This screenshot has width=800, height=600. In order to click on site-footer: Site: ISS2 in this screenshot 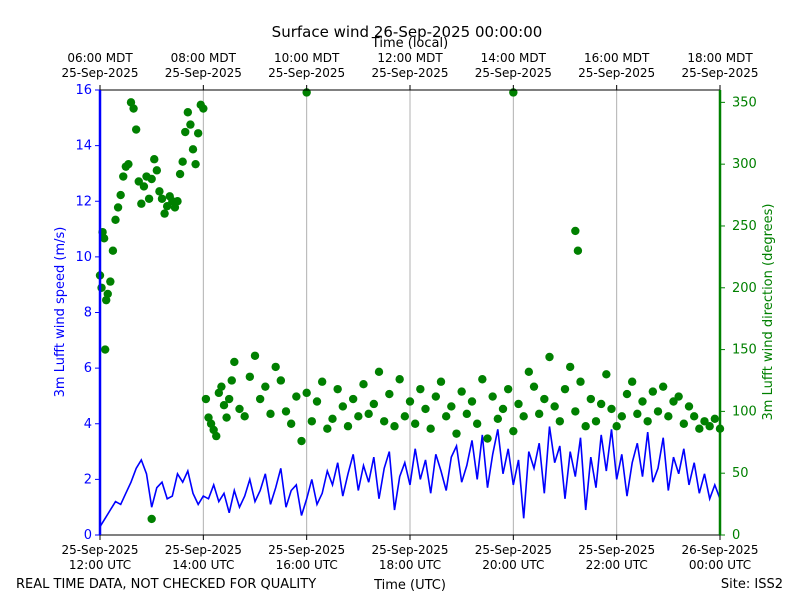, I will do `click(752, 584)`.